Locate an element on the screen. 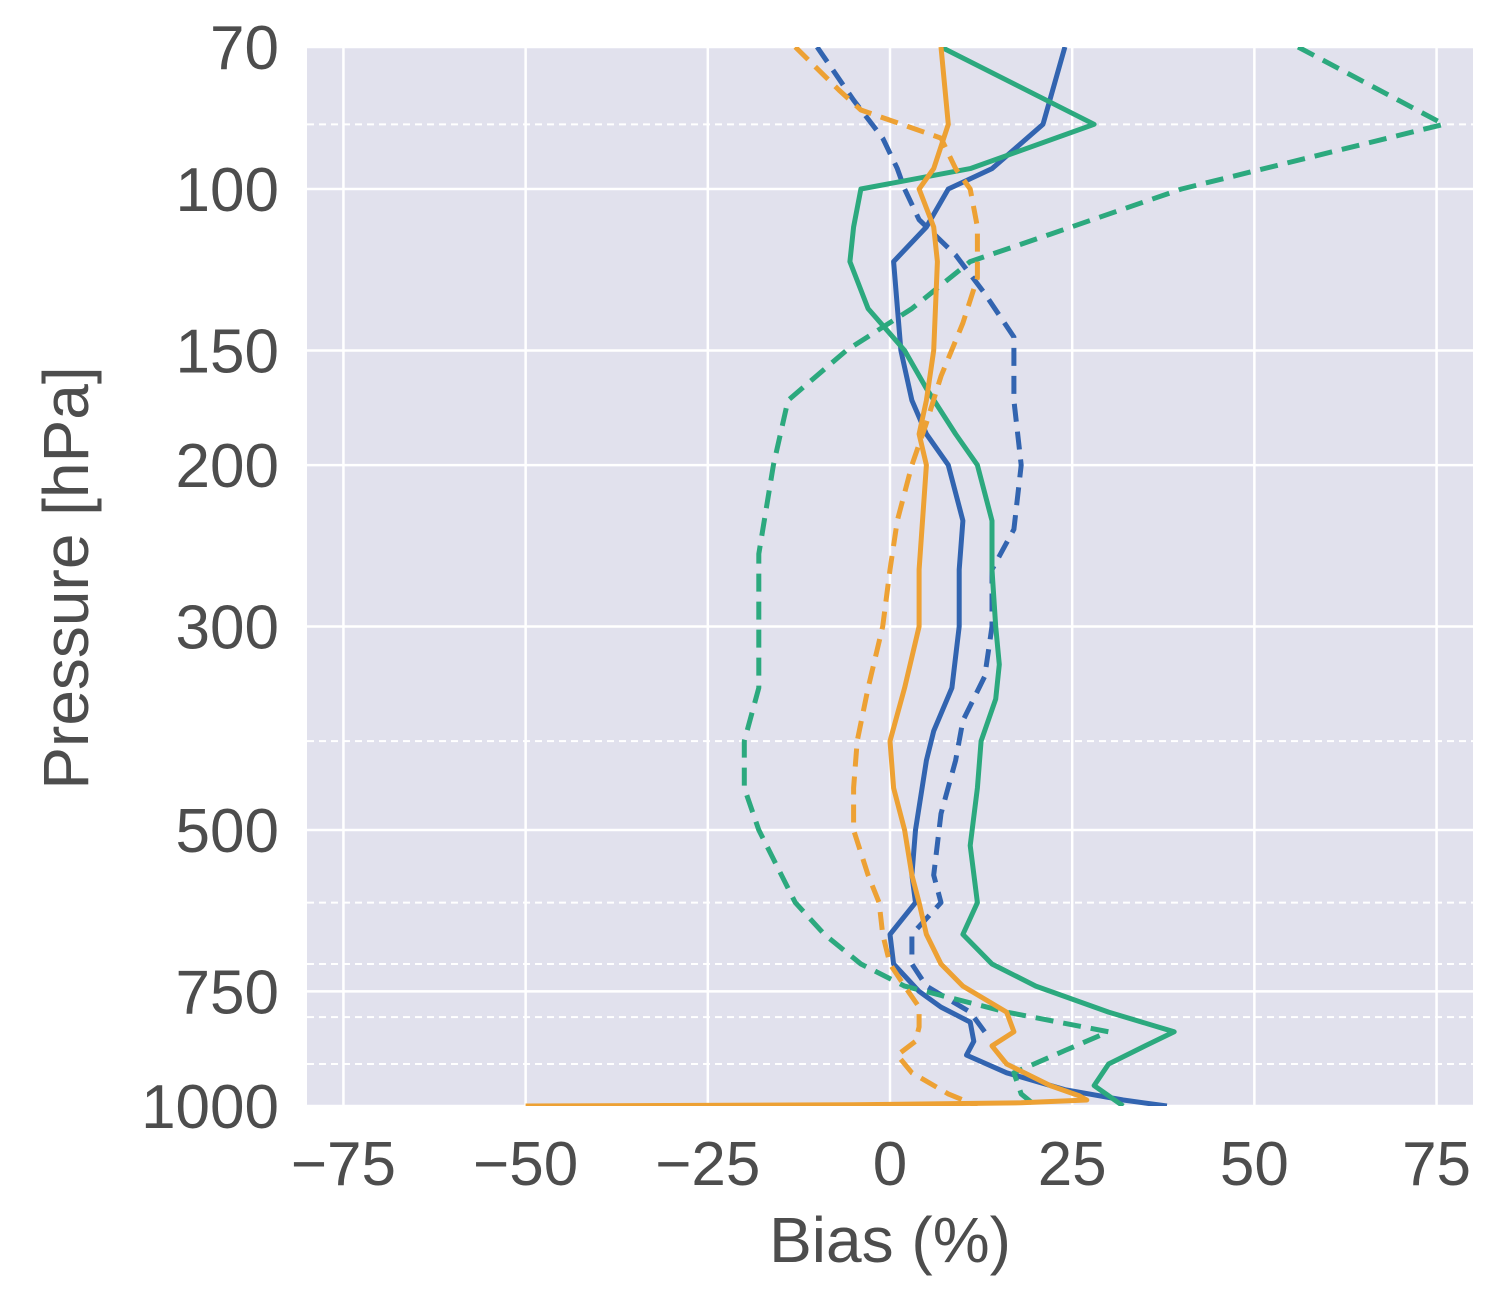 The width and height of the screenshot is (1485, 1291). y-tick-labels: 70 100 150 200 300 500 750 1000 is located at coordinates (210, 578).